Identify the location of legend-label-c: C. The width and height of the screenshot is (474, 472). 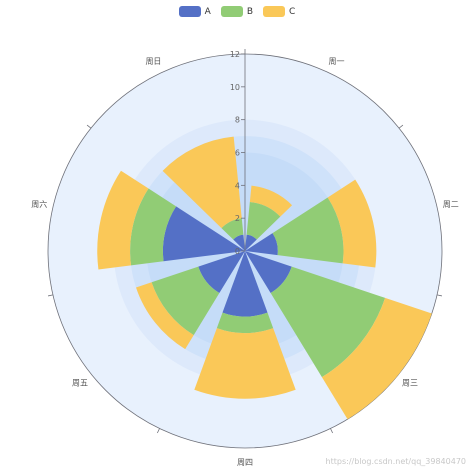
(292, 11).